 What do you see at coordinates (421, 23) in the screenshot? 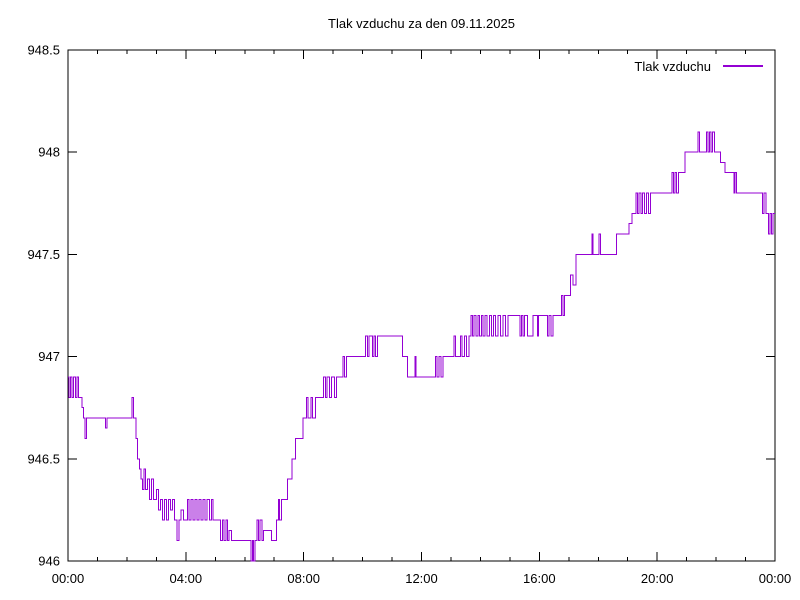
I see `chart-title: Tlak vzduchu za den 09.11.2025` at bounding box center [421, 23].